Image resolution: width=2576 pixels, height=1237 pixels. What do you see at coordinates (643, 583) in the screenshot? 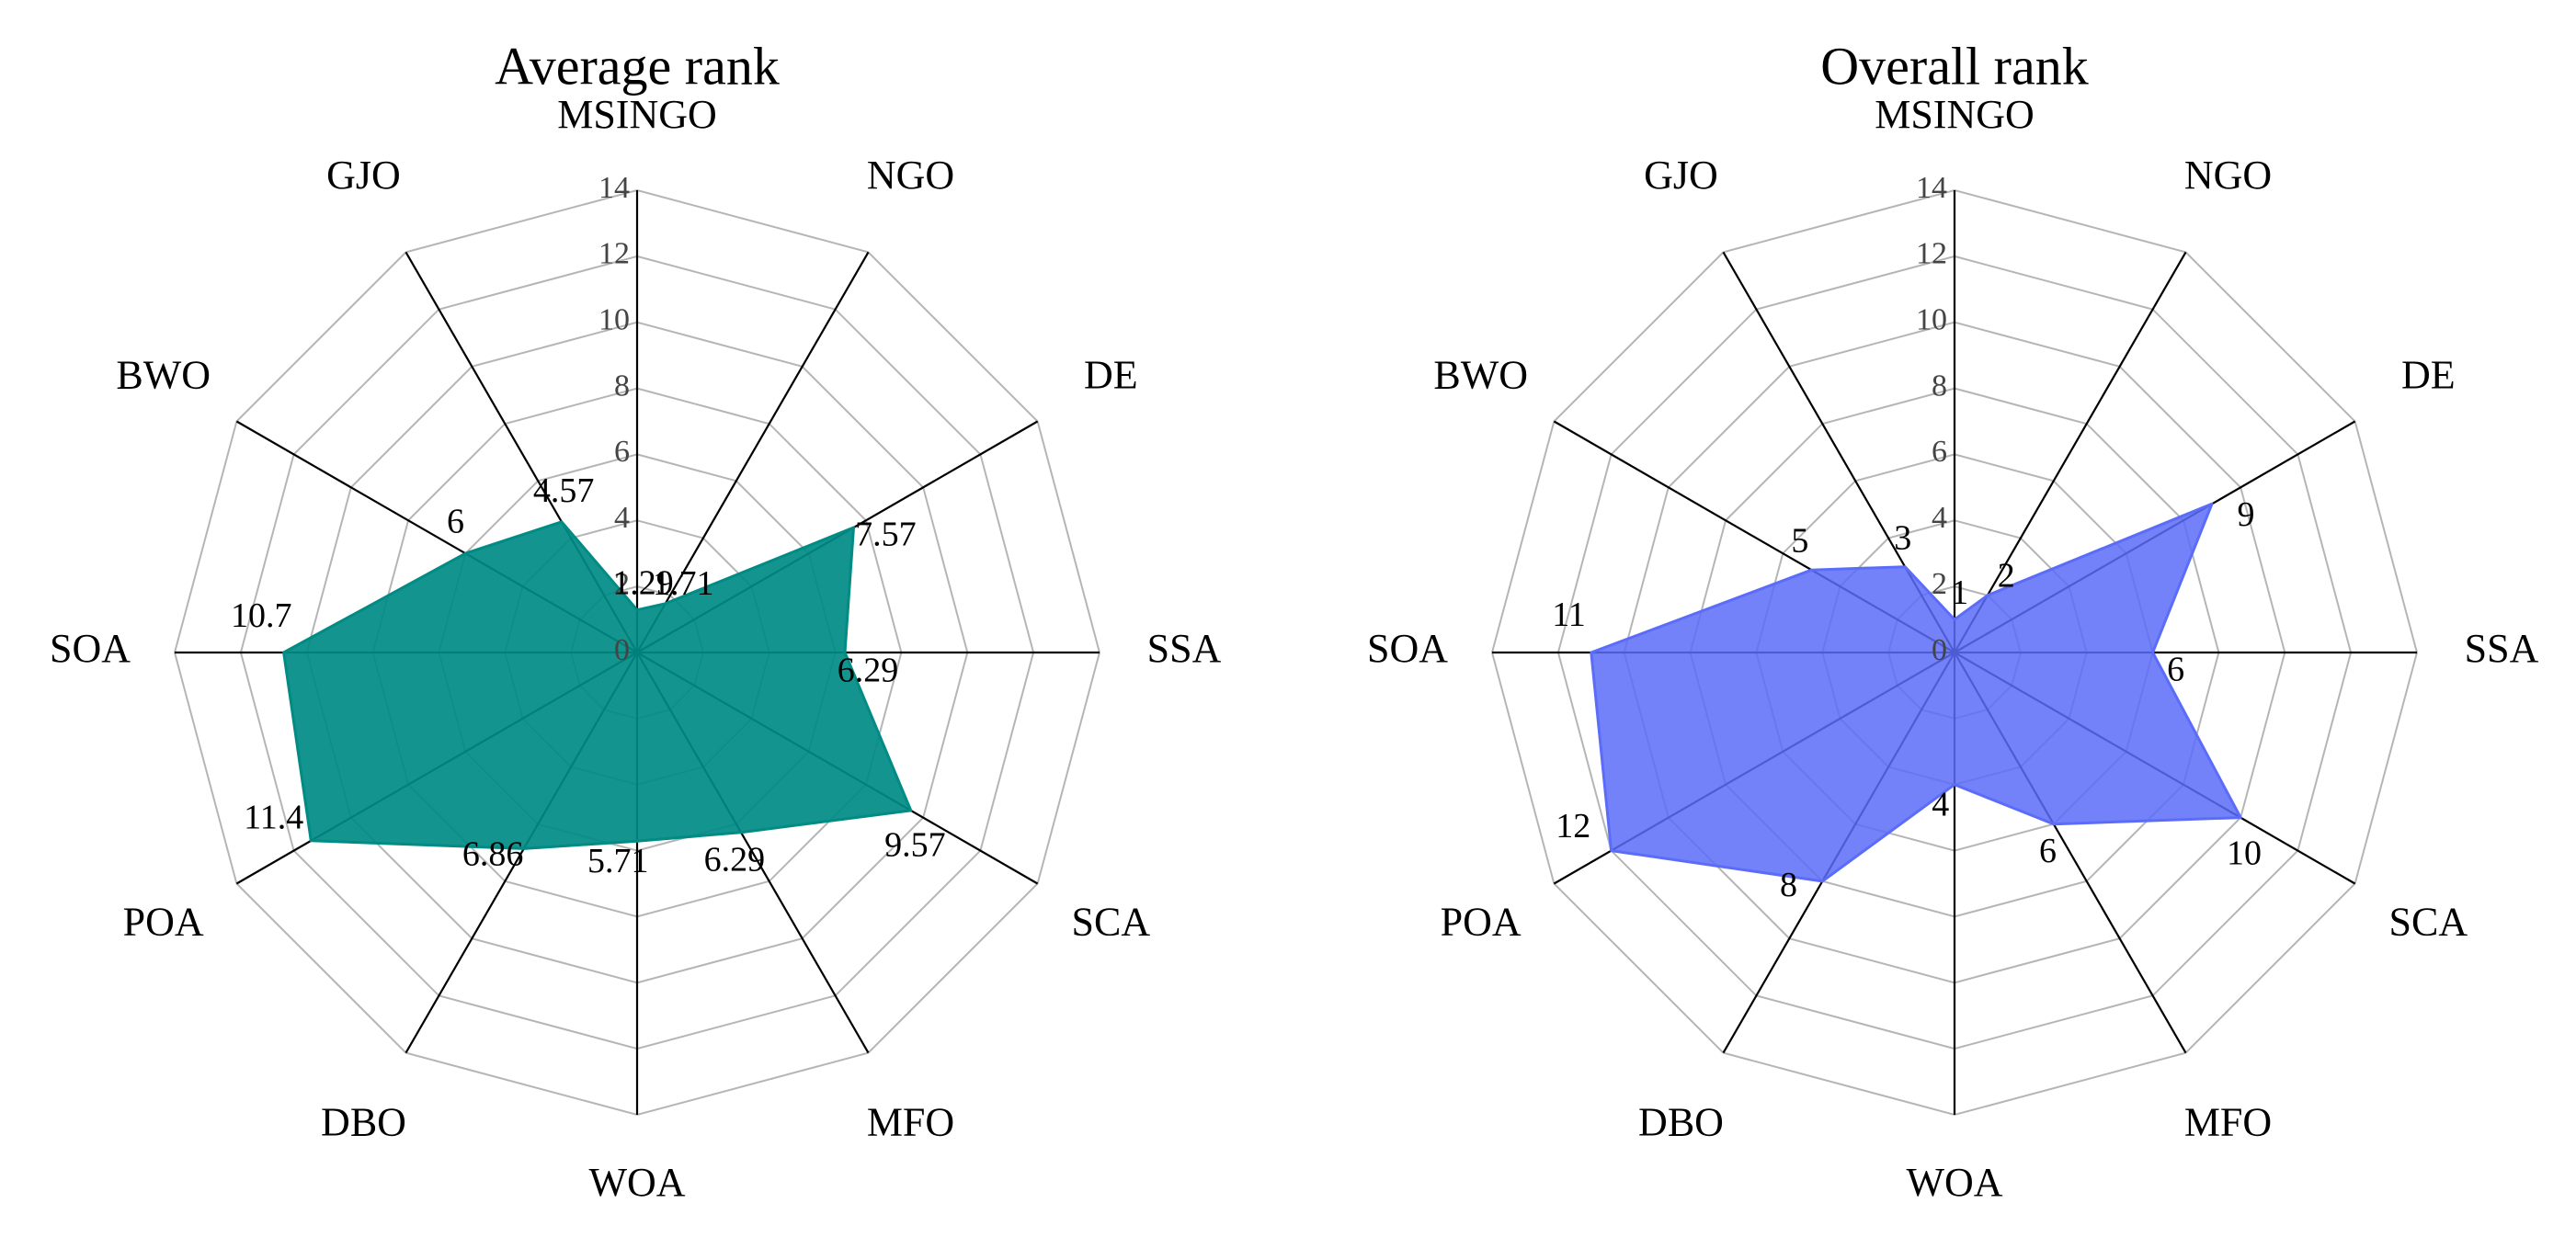
I see `value-label-msingo: 1.29` at bounding box center [643, 583].